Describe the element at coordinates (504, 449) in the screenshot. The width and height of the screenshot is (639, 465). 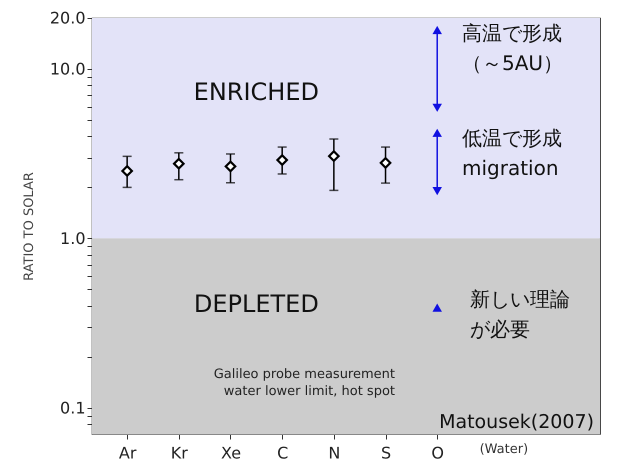
I see `text: (Water)` at that location.